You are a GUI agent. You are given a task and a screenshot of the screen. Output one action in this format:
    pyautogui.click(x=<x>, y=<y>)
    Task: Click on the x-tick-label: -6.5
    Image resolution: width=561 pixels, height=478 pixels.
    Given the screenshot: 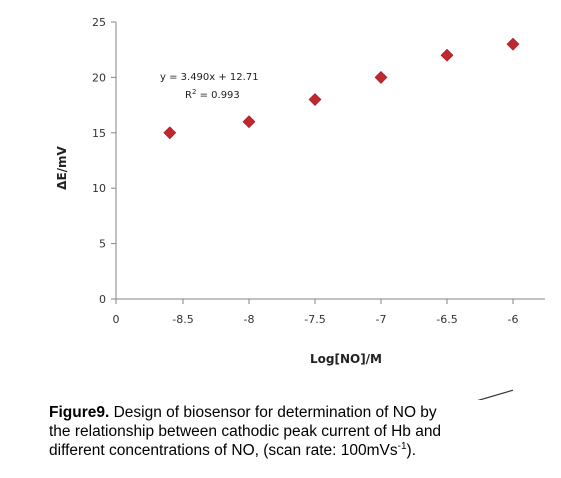 What is the action you would take?
    pyautogui.click(x=446, y=319)
    